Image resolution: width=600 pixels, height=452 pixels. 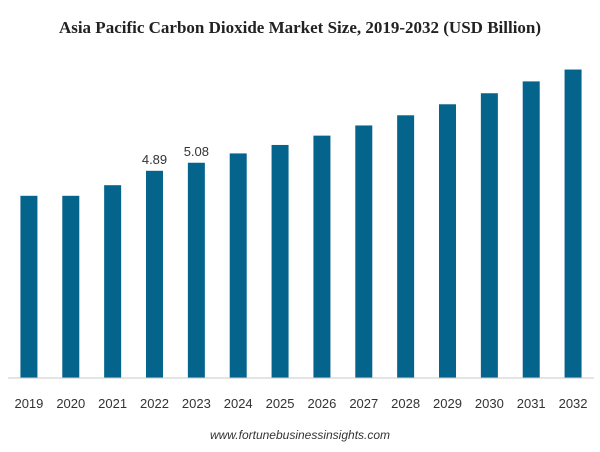 What do you see at coordinates (280, 261) in the screenshot?
I see `bar-2025` at bounding box center [280, 261].